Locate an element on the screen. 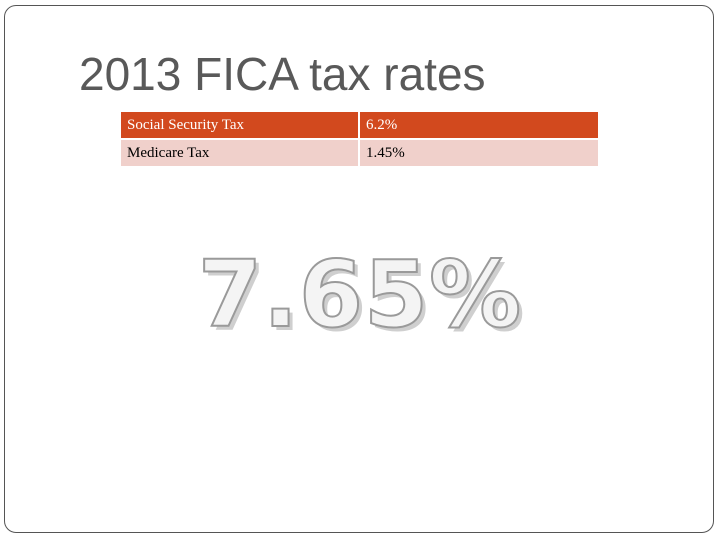 Image resolution: width=720 pixels, height=540 pixels. table-row-medicare: Medicare Tax 1.45% is located at coordinates (359, 153).